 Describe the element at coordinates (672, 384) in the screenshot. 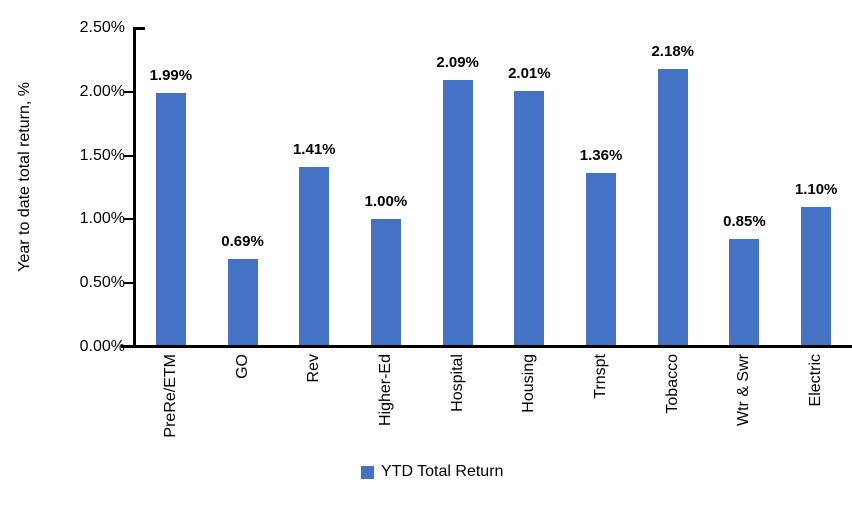

I see `x-category-label-text: Tobacco` at that location.